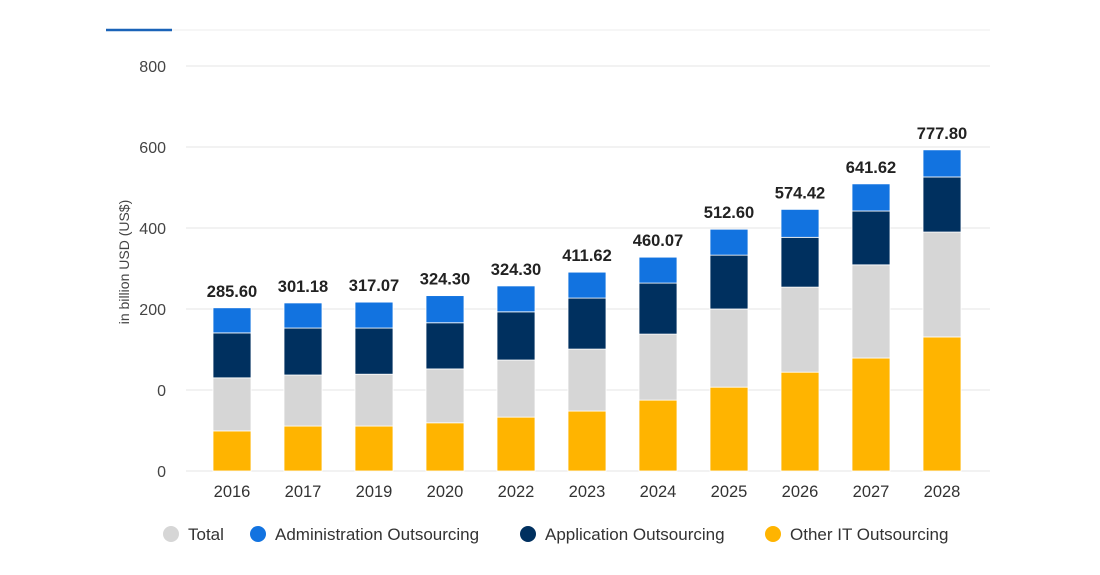  Describe the element at coordinates (942, 492) in the screenshot. I see `x-tick-label: 2028` at that location.